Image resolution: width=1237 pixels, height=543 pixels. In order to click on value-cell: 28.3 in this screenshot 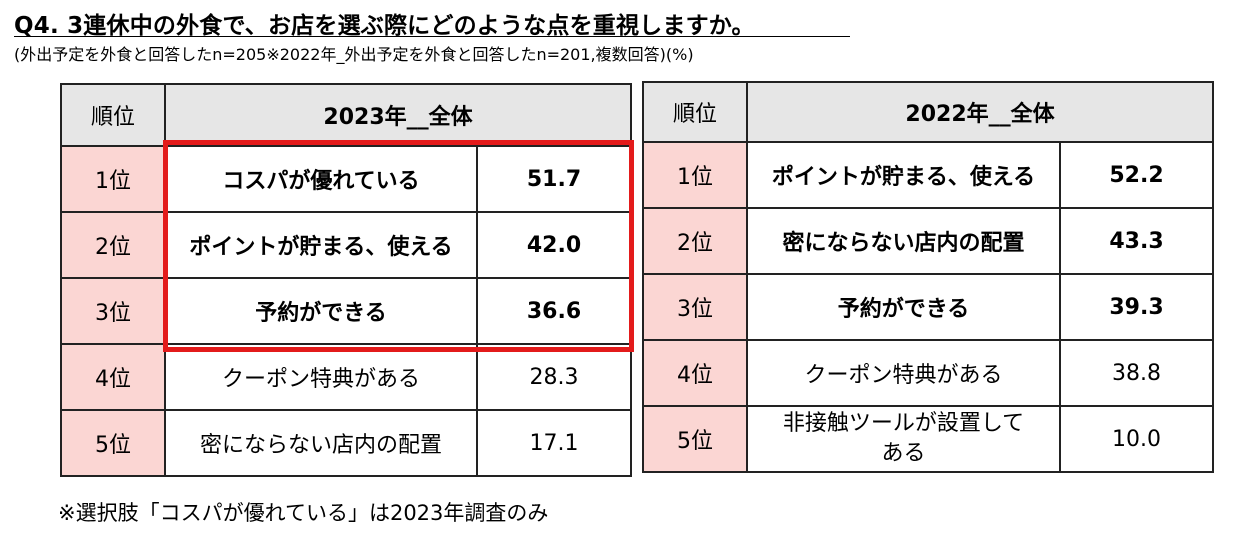, I will do `click(554, 377)`.